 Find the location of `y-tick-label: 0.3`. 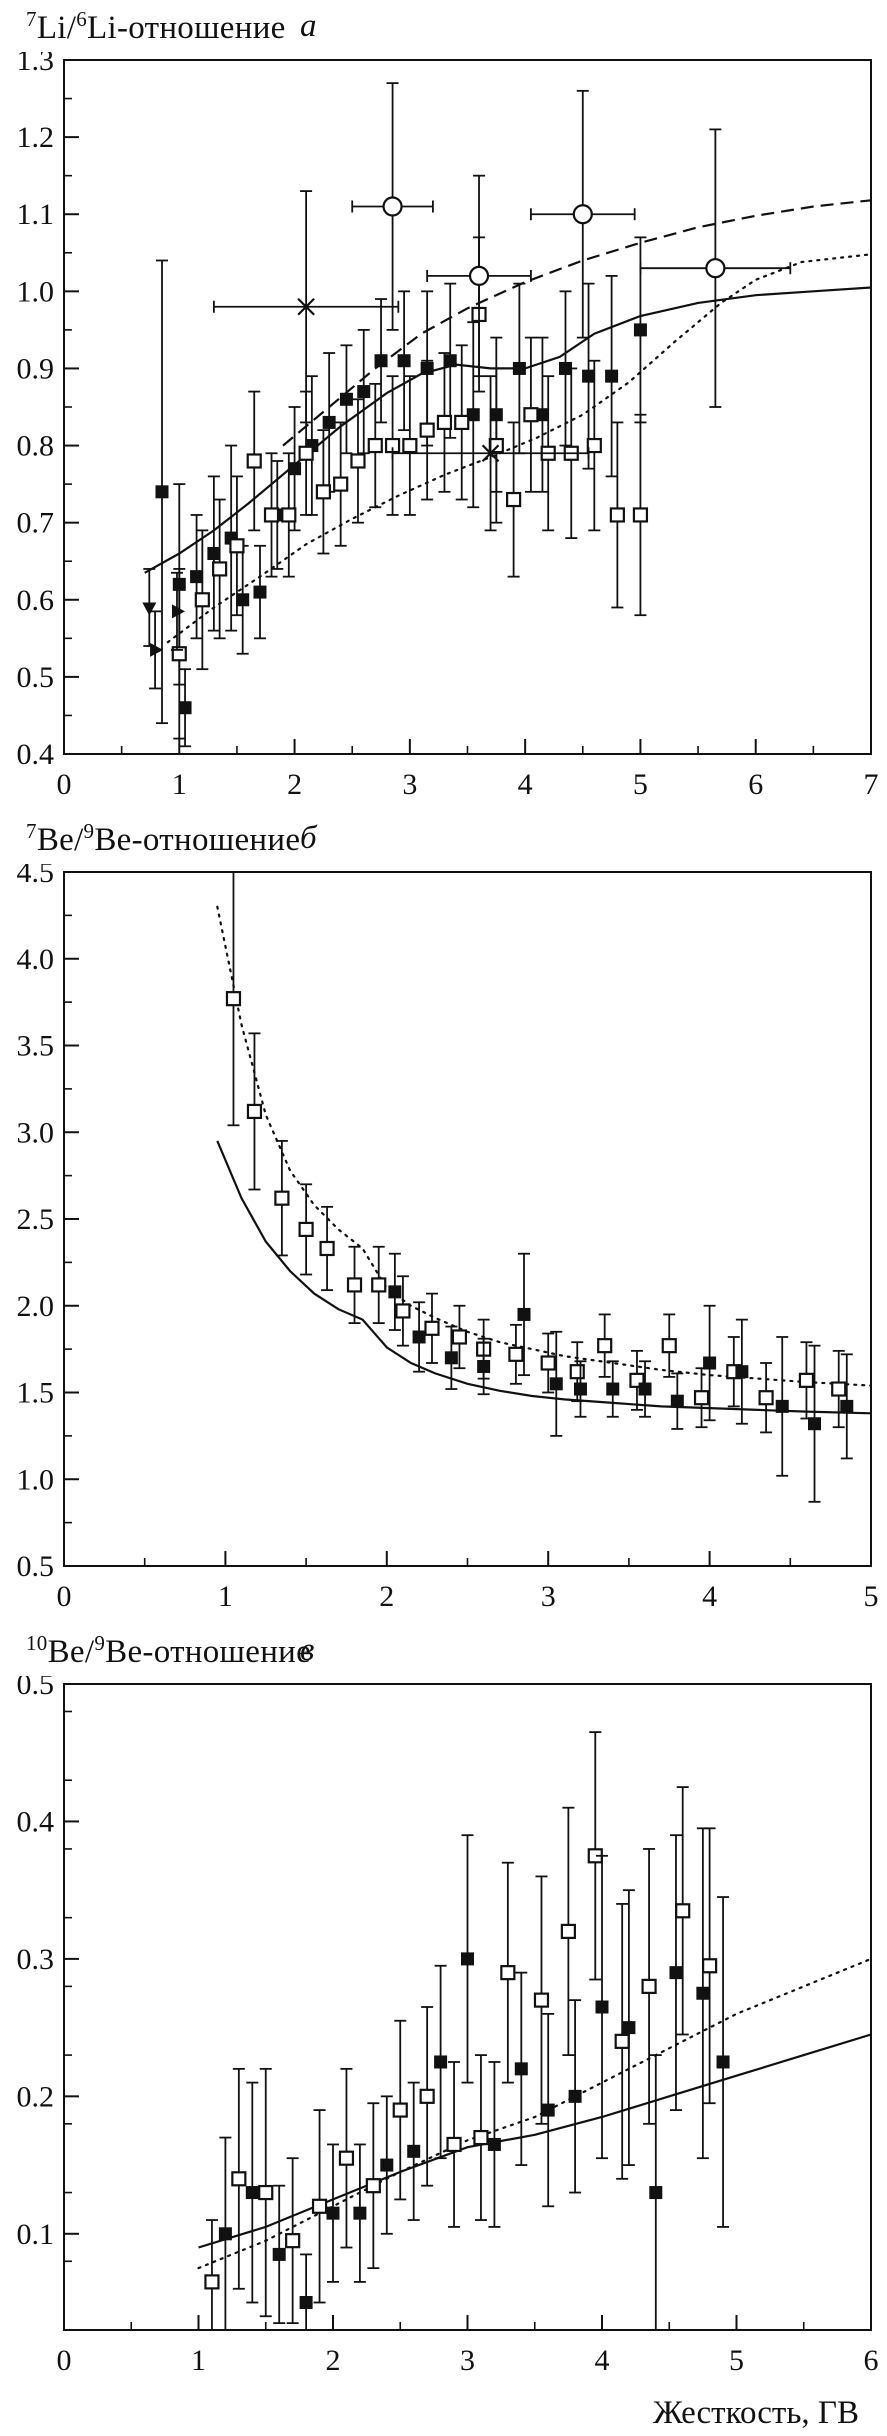

y-tick-label: 0.3 is located at coordinates (36, 1959).